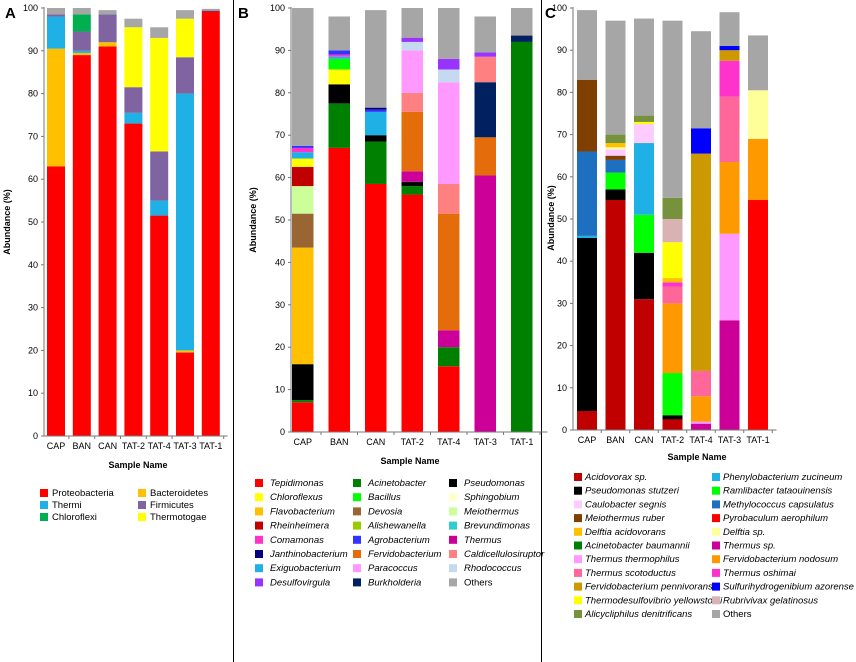  What do you see at coordinates (783, 587) in the screenshot?
I see `legend-item: Sulfurihydrogenibium azorense` at bounding box center [783, 587].